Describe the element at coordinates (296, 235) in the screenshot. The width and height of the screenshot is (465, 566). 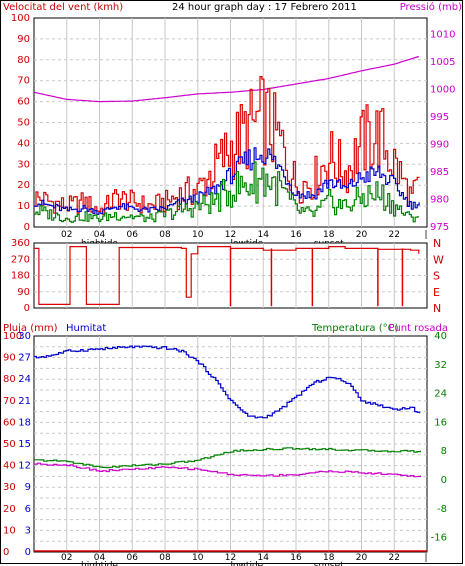
I see `x-tick-0: 16` at that location.